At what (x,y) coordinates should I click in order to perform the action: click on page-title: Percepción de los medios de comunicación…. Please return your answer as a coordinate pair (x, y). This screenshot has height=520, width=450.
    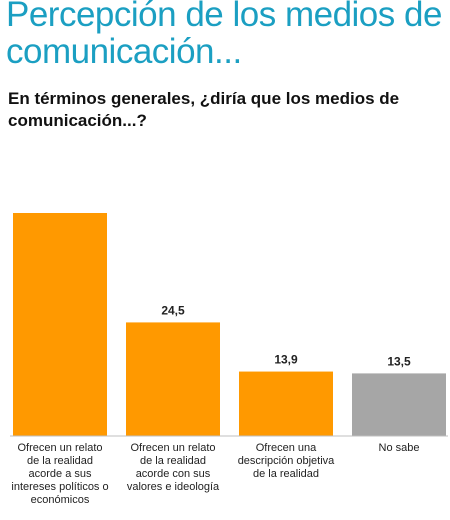
    Looking at the image, I should click on (224, 35).